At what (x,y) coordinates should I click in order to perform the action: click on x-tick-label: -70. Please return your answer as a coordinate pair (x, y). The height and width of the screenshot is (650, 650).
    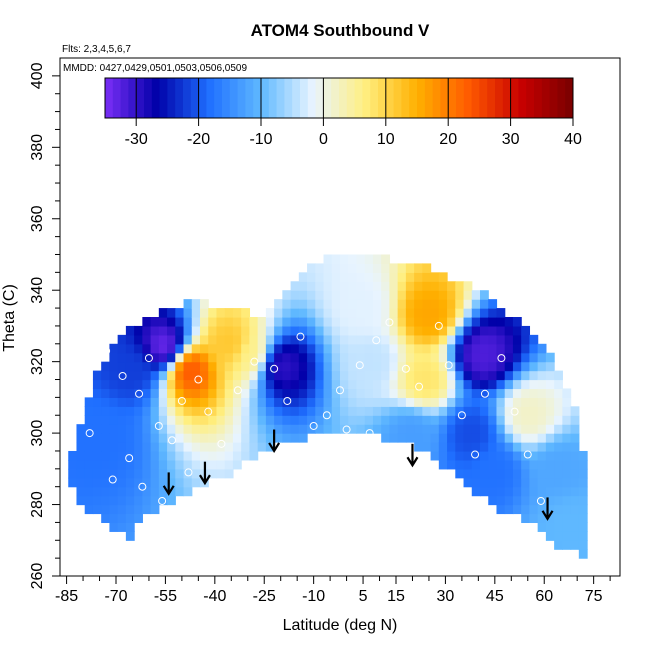
    Looking at the image, I should click on (115, 596).